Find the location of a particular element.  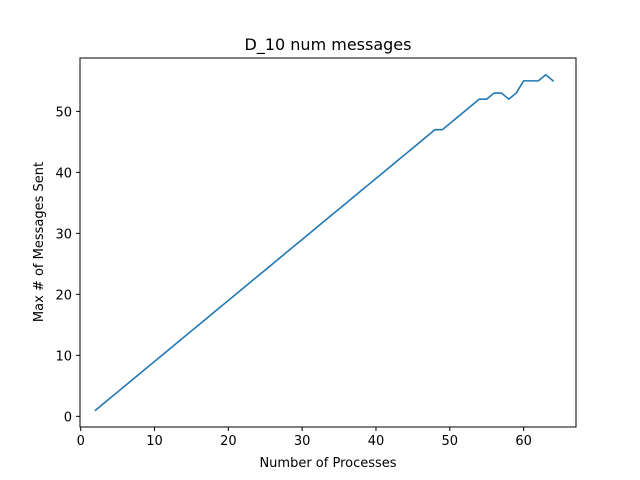

x-tick-label: 10 is located at coordinates (154, 441).